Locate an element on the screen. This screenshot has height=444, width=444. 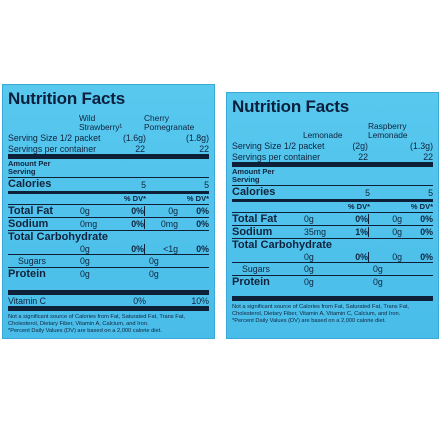
total-carb-label-row: Total Carbohydrate is located at coordinates (108, 236).